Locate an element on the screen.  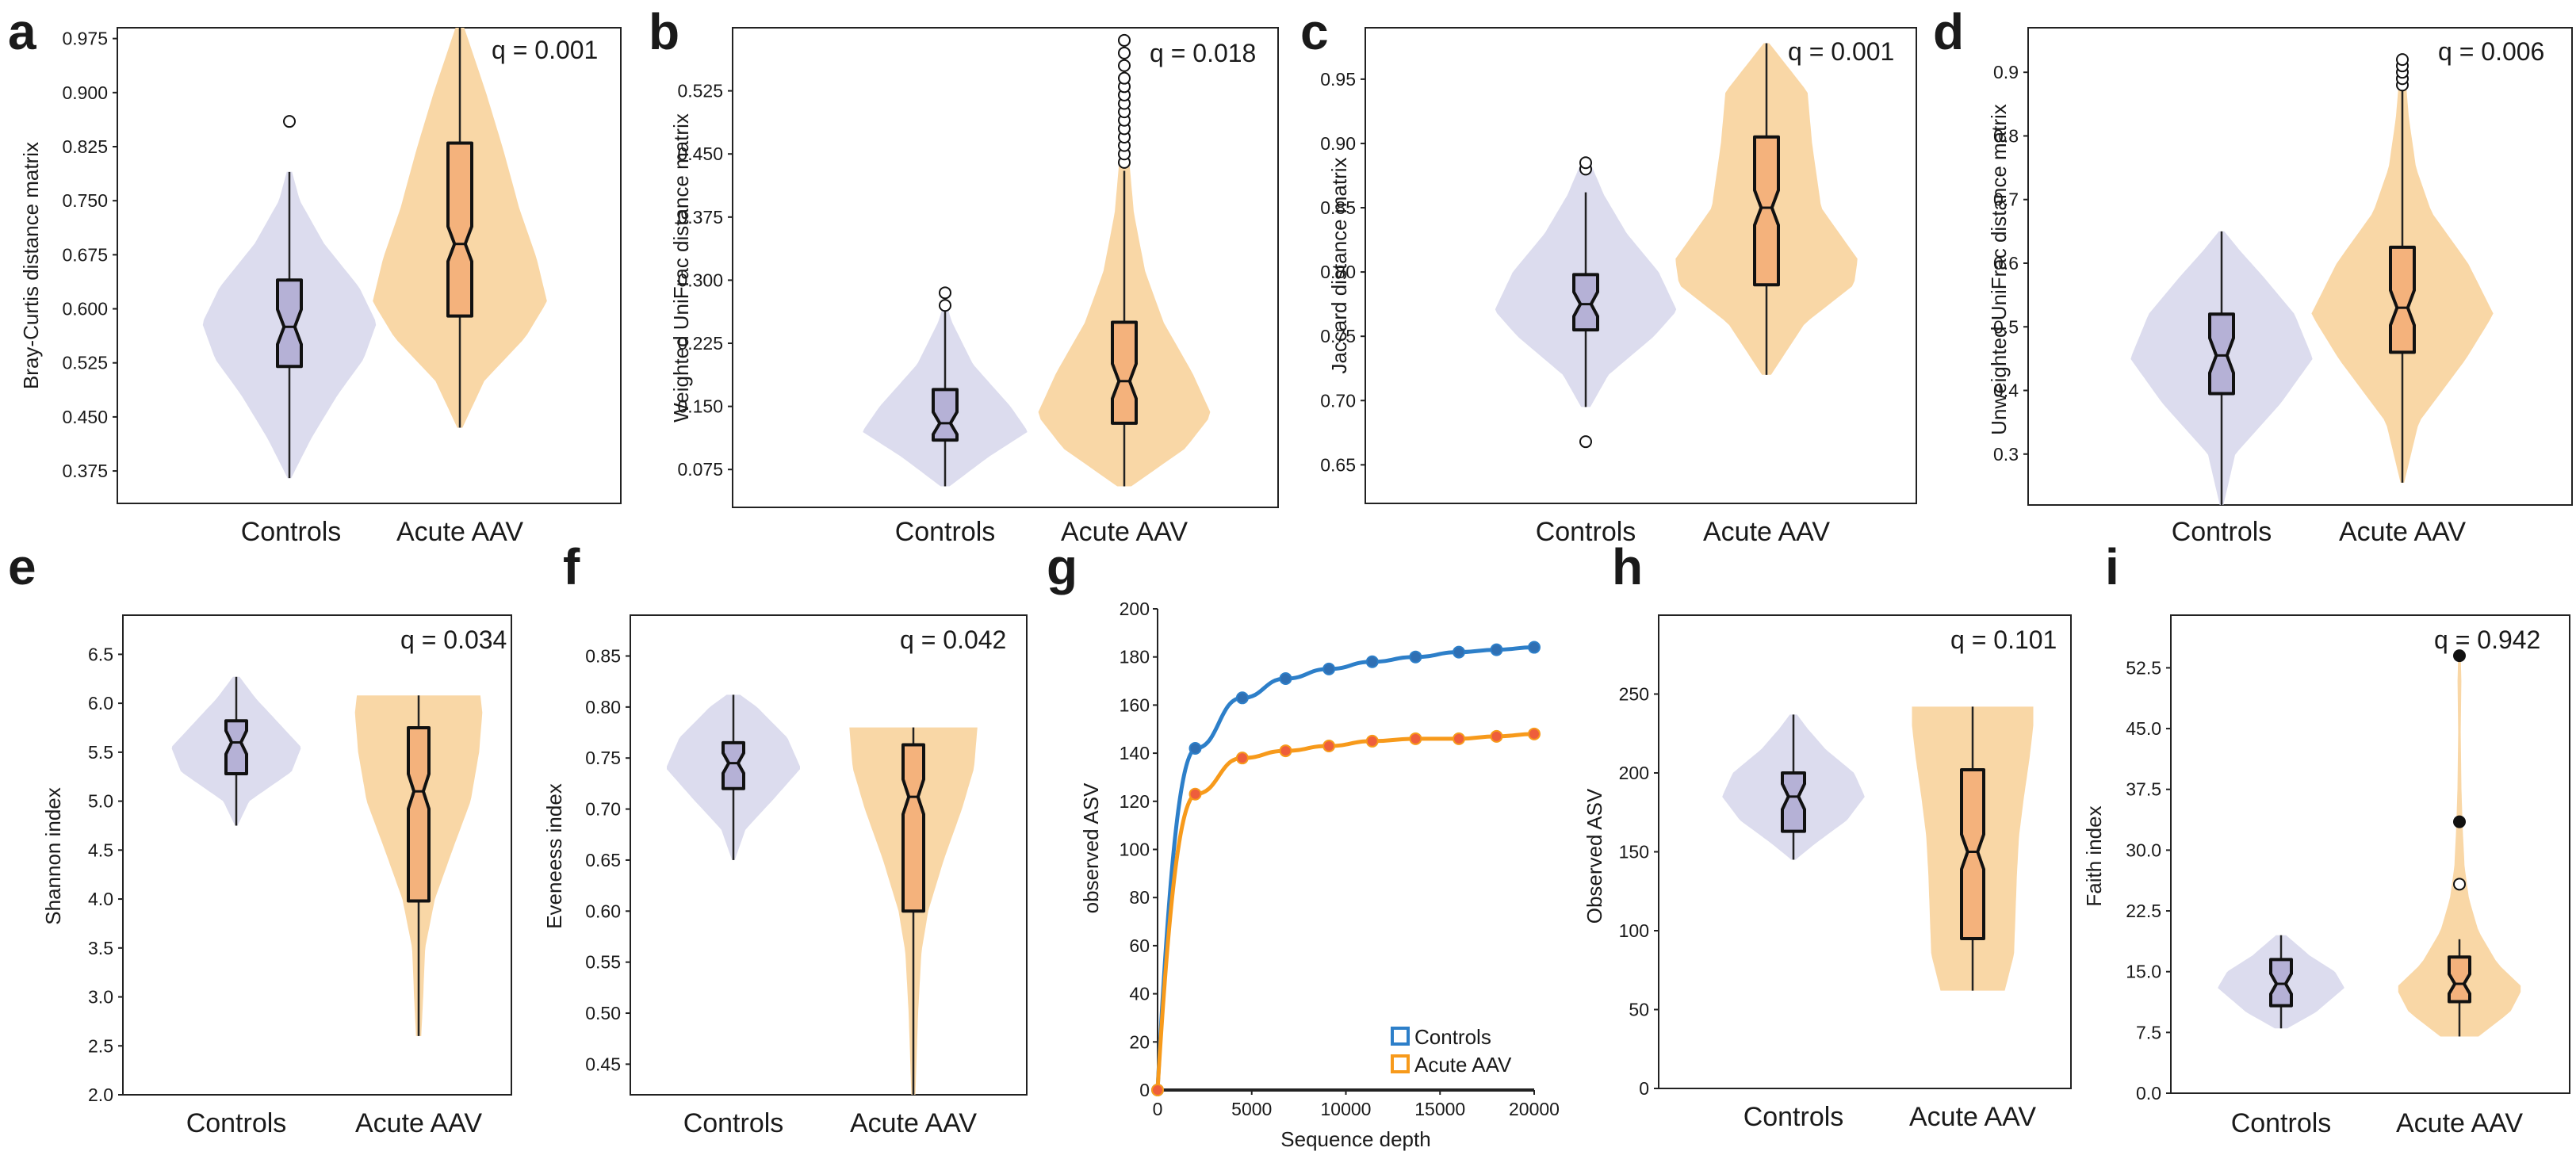
y-tick-label: 4.5 is located at coordinates (100, 850).